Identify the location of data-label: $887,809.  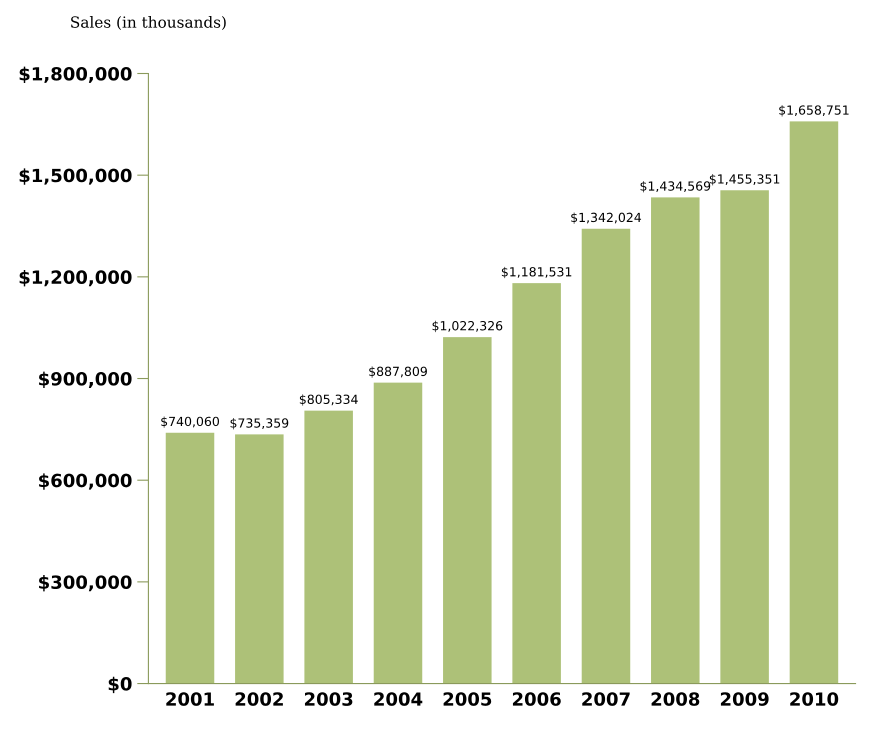
(398, 372).